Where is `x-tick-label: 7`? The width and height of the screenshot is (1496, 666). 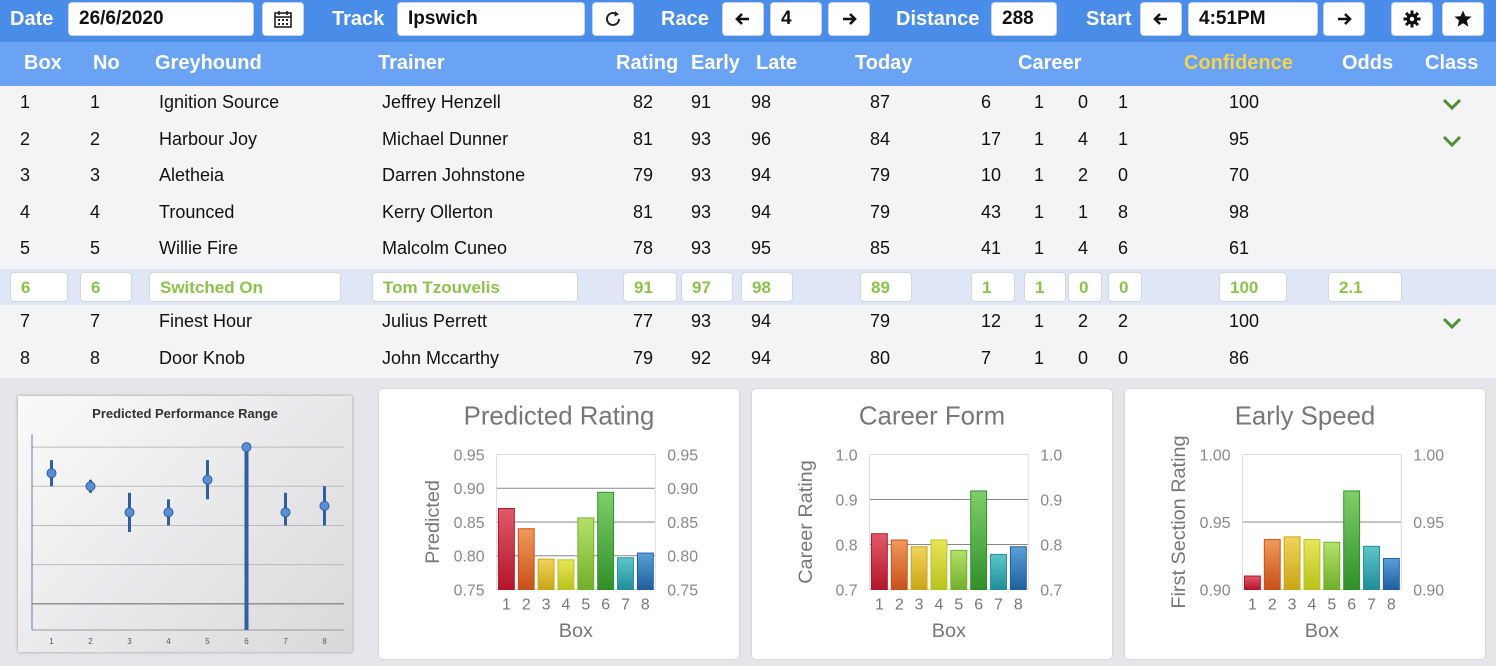
x-tick-label: 7 is located at coordinates (1371, 604).